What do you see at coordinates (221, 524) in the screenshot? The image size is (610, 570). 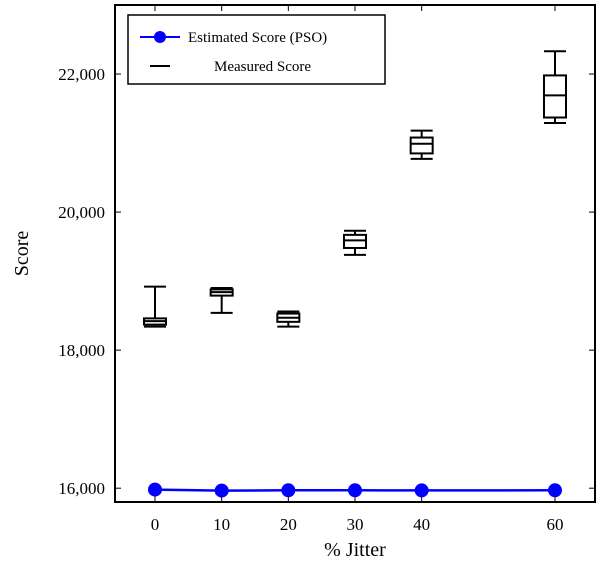 I see `x-tick-label: 10` at bounding box center [221, 524].